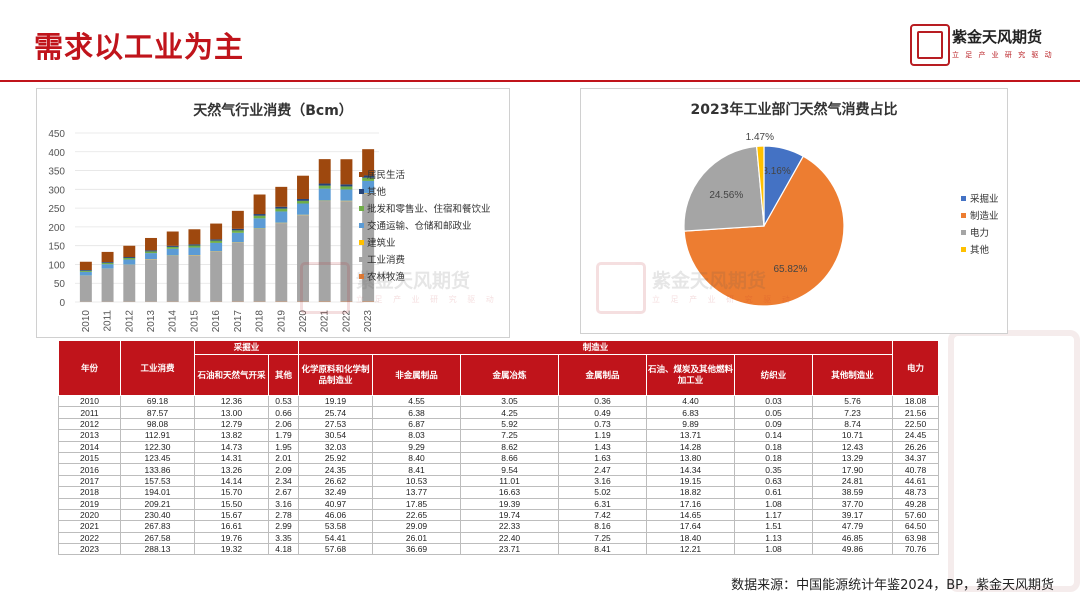 The height and width of the screenshot is (608, 1080). I want to click on brand-seal-icon, so click(930, 45).